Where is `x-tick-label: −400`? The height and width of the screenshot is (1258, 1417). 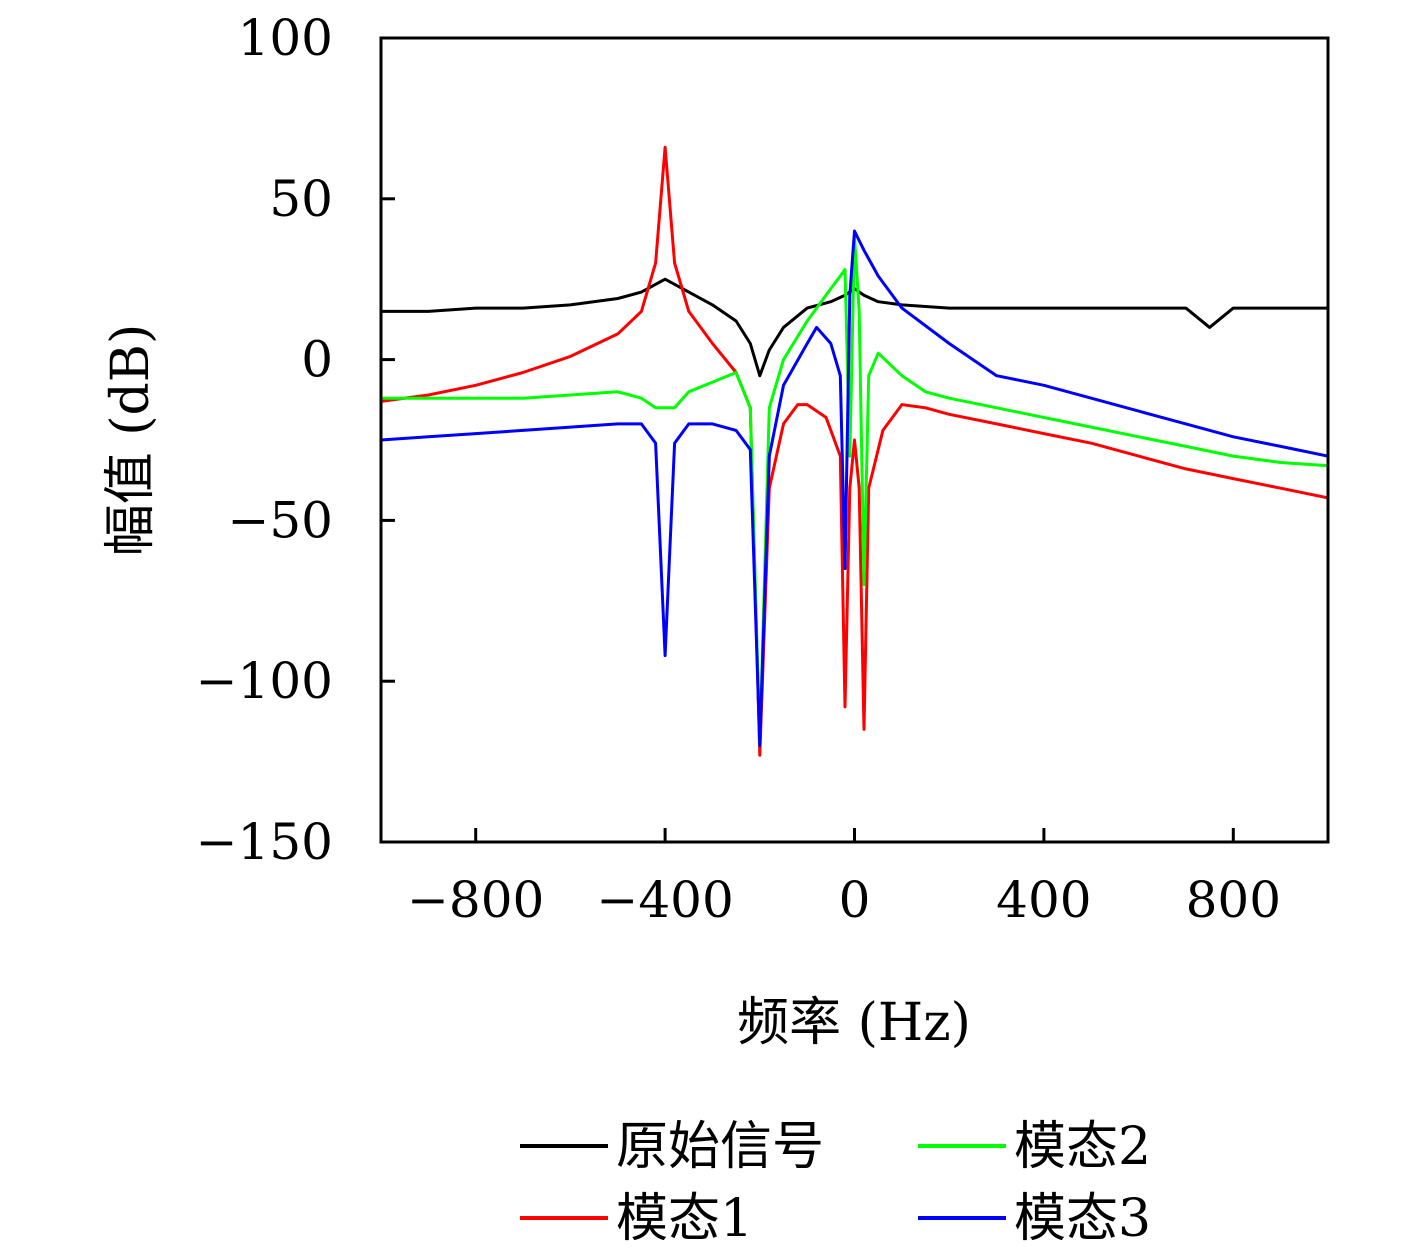
x-tick-label: −400 is located at coordinates (664, 900).